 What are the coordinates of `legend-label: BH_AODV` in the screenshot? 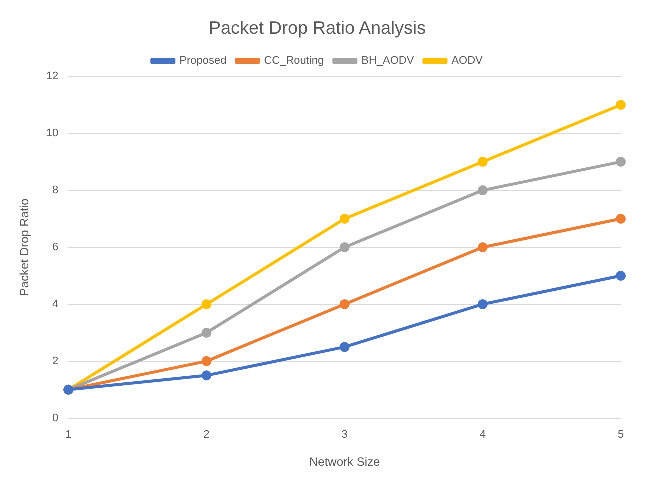 It's located at (388, 61).